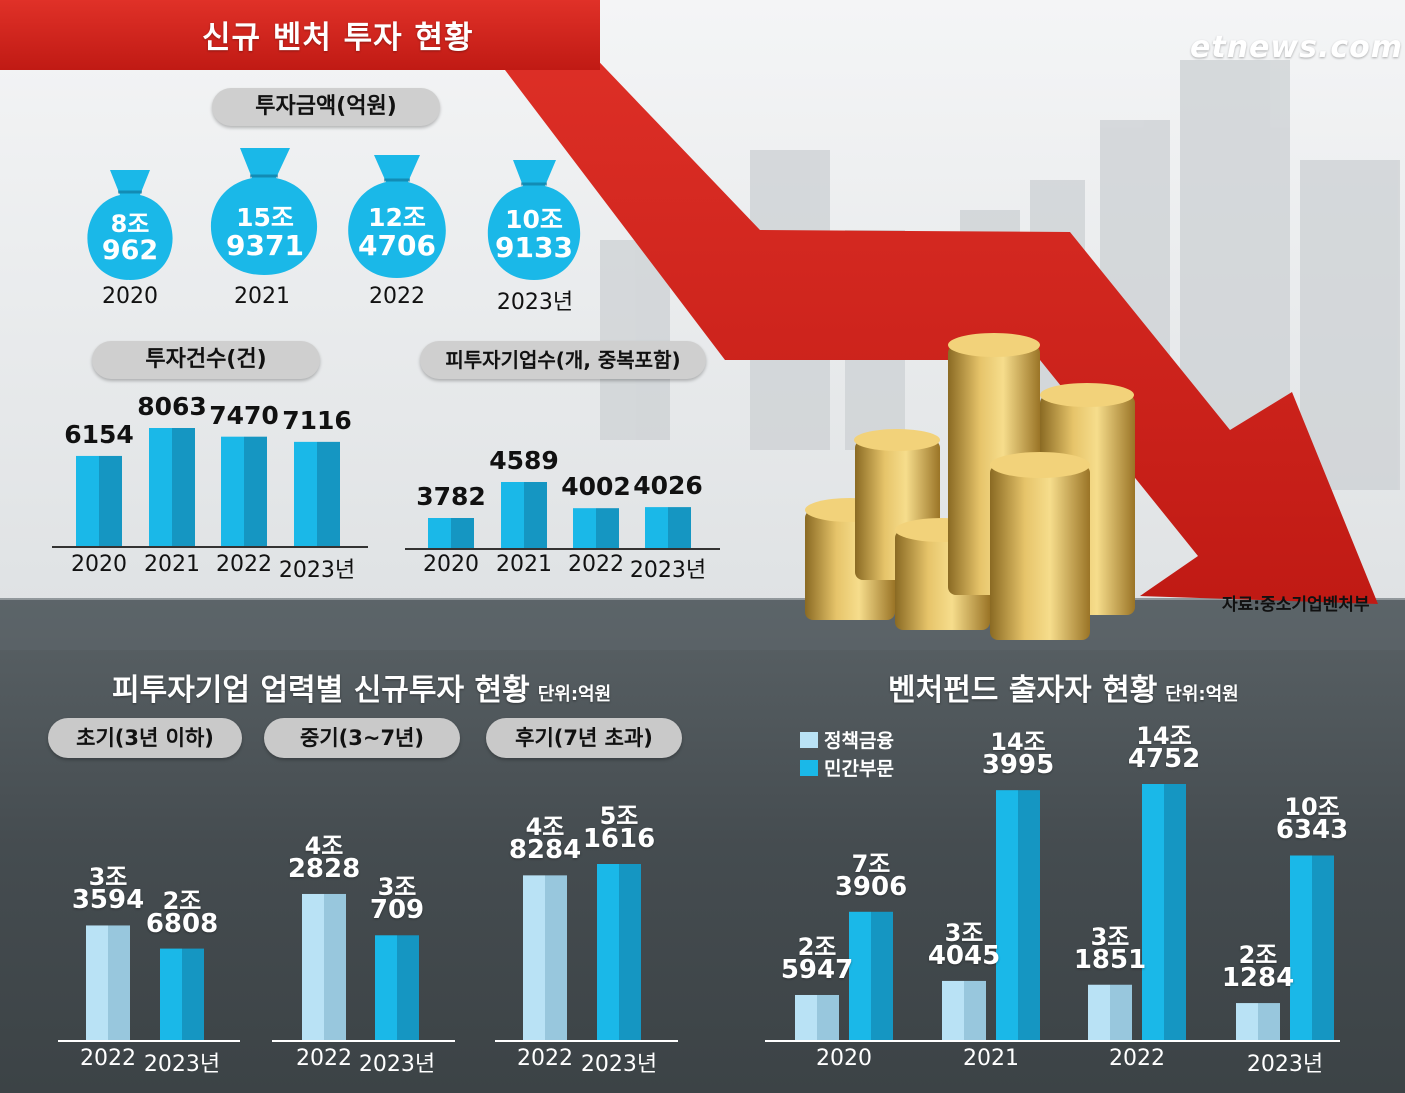  What do you see at coordinates (596, 487) in the screenshot?
I see `company-value-2: 4002` at bounding box center [596, 487].